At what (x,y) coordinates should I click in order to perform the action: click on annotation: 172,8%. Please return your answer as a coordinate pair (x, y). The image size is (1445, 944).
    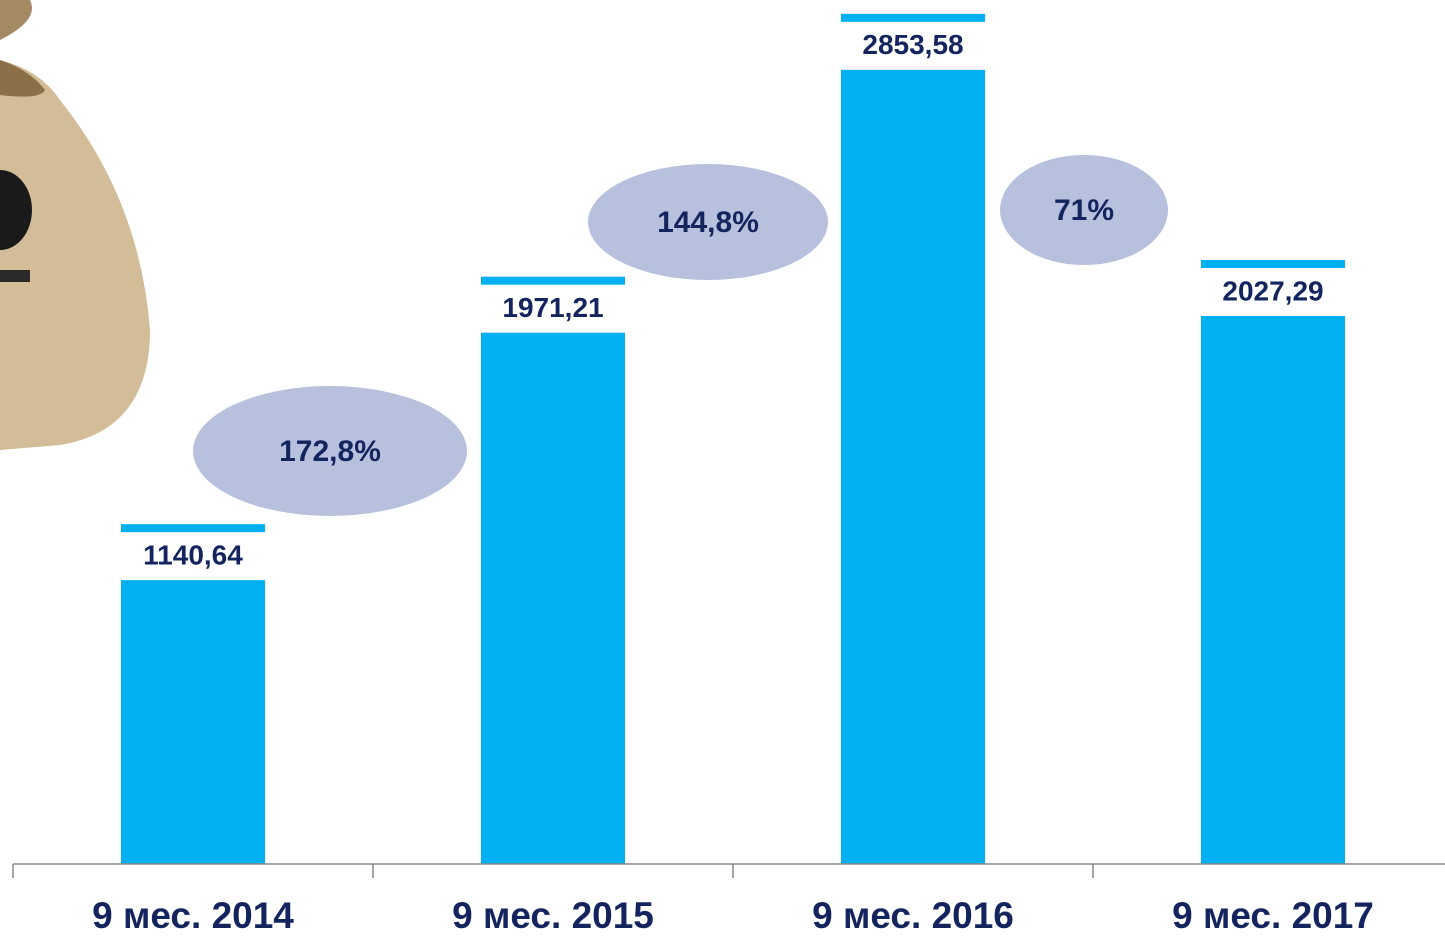
    Looking at the image, I should click on (330, 451).